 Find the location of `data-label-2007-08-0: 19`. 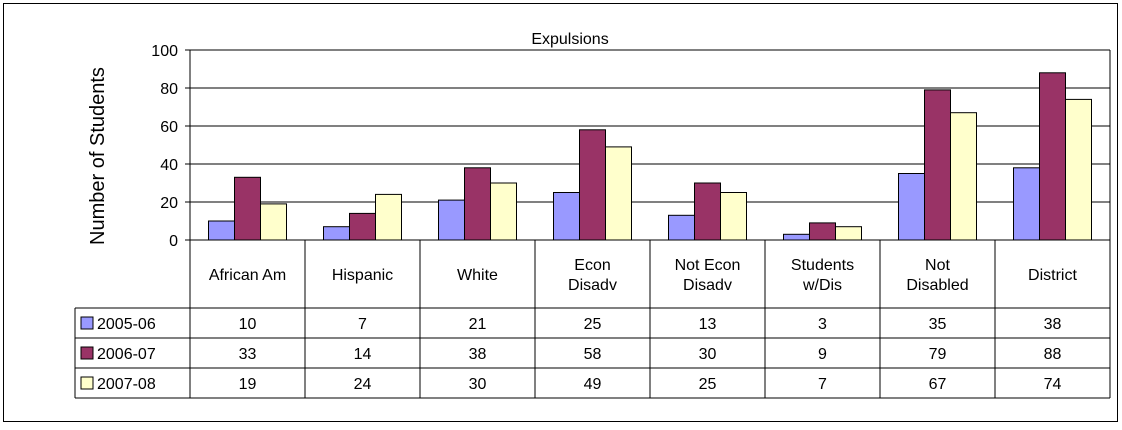

data-label-2007-08-0: 19 is located at coordinates (248, 384).